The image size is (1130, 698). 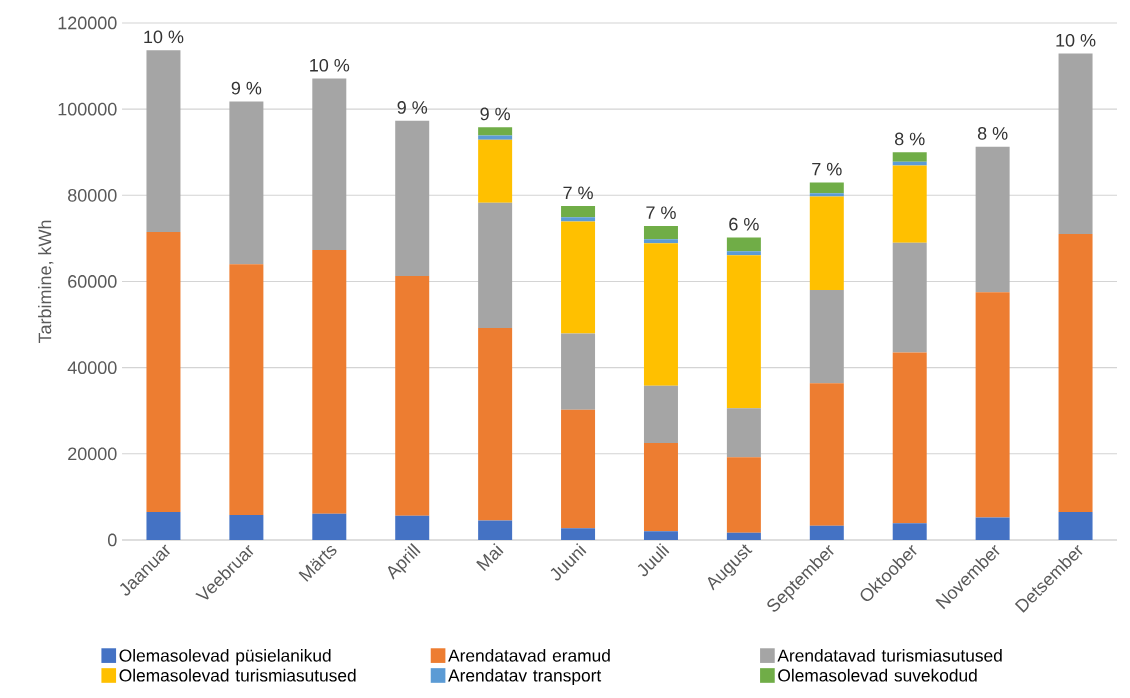 What do you see at coordinates (744, 224) in the screenshot?
I see `annotation: 6 %` at bounding box center [744, 224].